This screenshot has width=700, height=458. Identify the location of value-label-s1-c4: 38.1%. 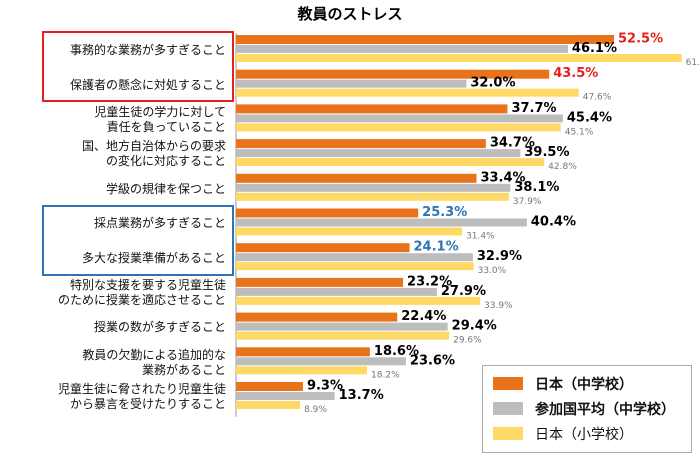
(536, 187).